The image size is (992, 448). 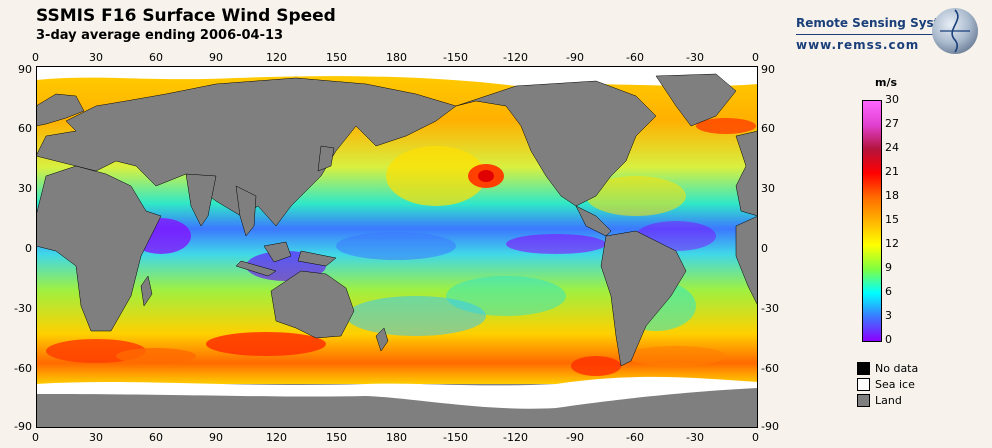 I want to click on colorbar-tick-label: 15, so click(x=892, y=219).